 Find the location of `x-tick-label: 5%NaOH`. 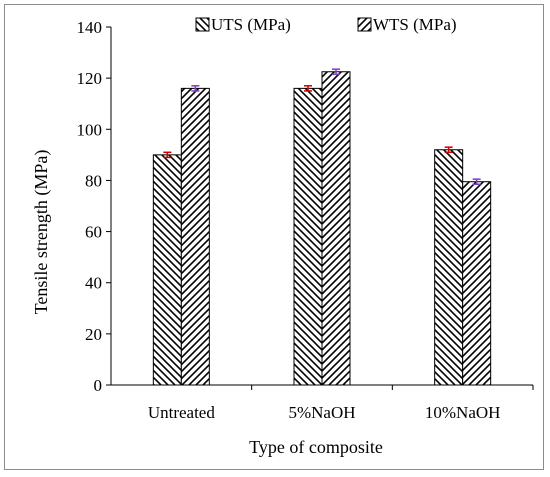

x-tick-label: 5%NaOH is located at coordinates (321, 412).